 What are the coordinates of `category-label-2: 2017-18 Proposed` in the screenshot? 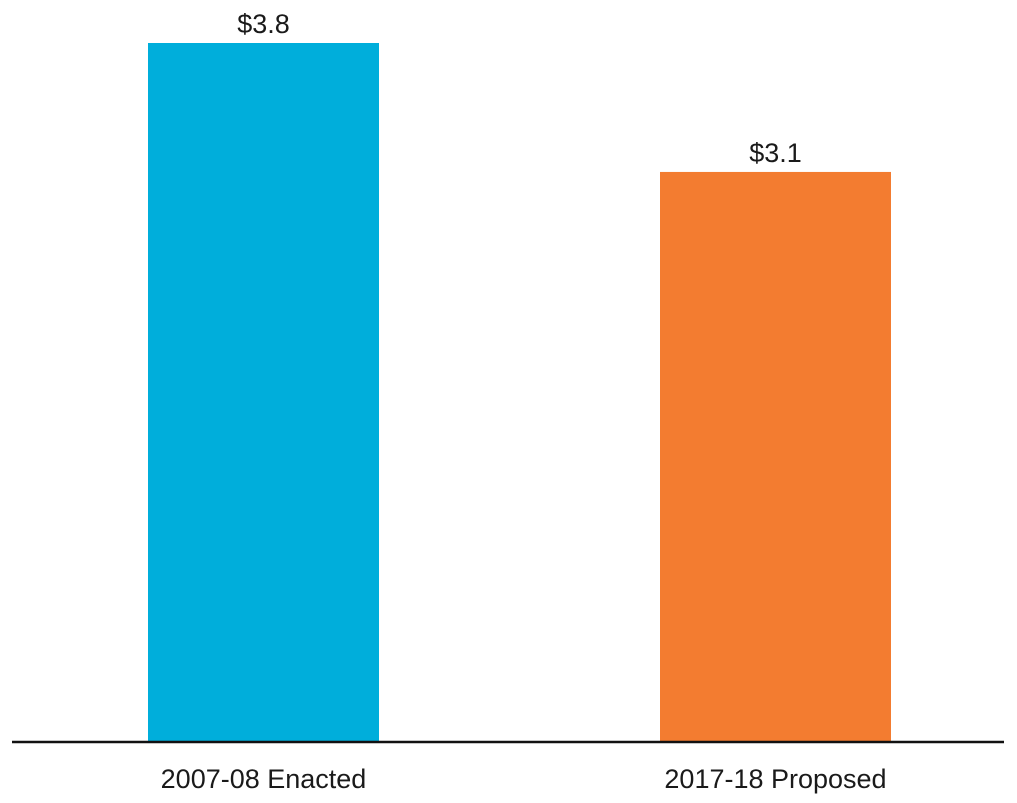 It's located at (775, 779).